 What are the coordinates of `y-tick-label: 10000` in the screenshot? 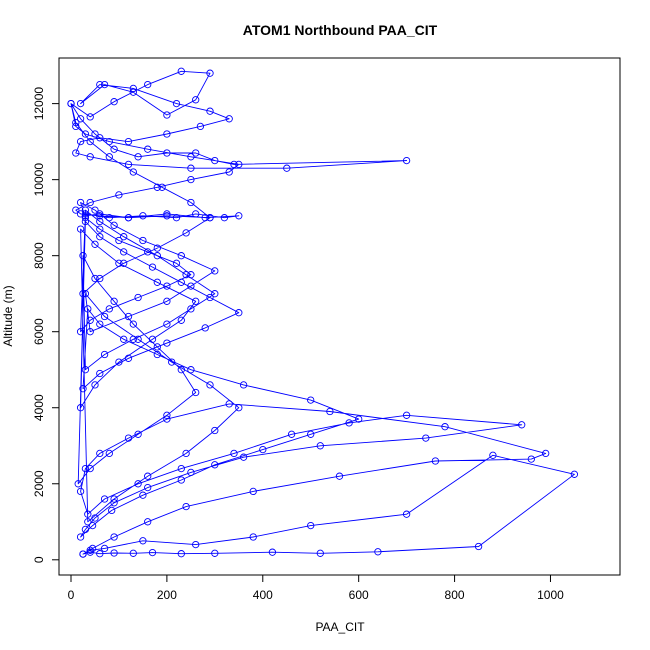 It's located at (39, 180).